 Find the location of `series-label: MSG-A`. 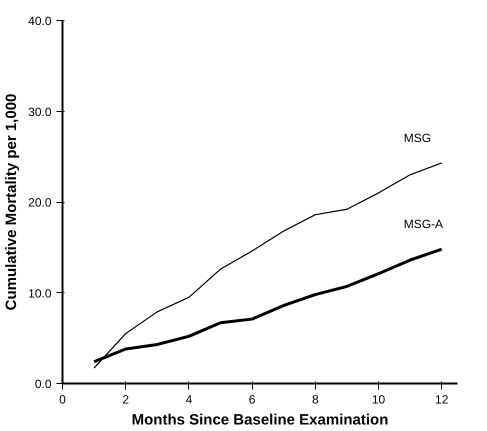

series-label: MSG-A is located at coordinates (424, 224).